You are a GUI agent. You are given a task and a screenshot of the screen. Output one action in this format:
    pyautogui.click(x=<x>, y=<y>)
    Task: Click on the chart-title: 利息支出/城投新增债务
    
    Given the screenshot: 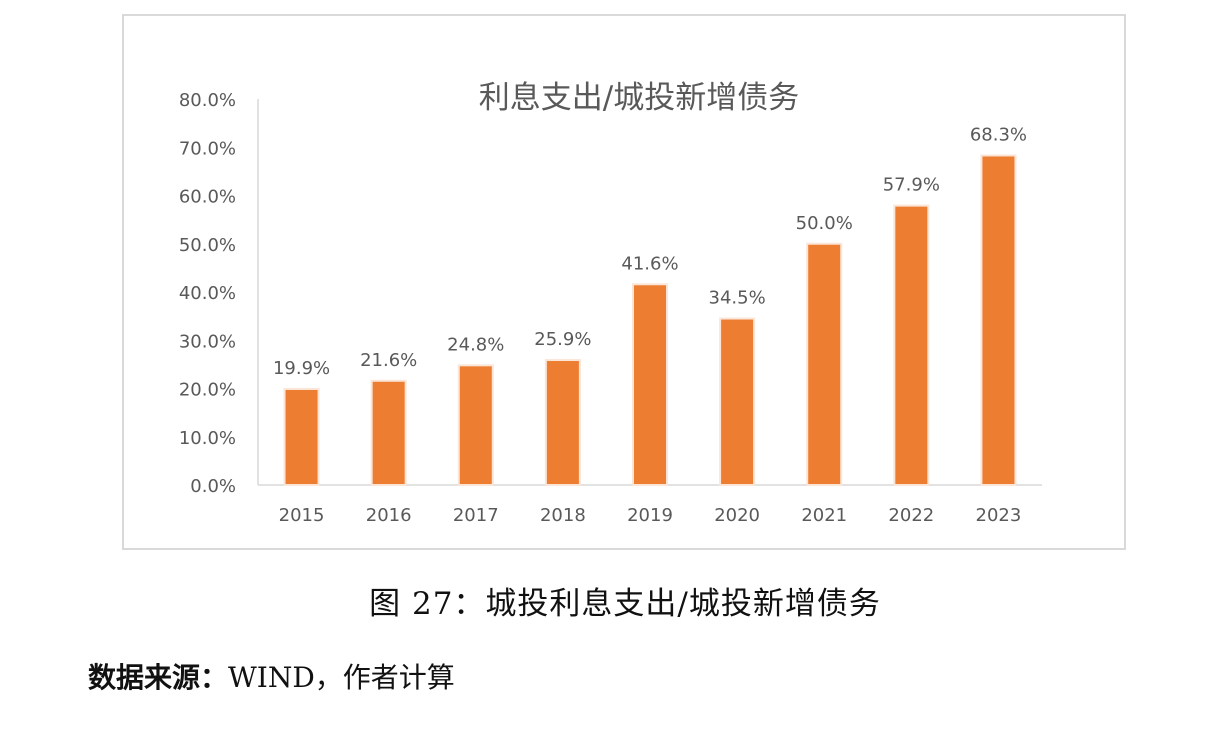 What is the action you would take?
    pyautogui.click(x=639, y=98)
    